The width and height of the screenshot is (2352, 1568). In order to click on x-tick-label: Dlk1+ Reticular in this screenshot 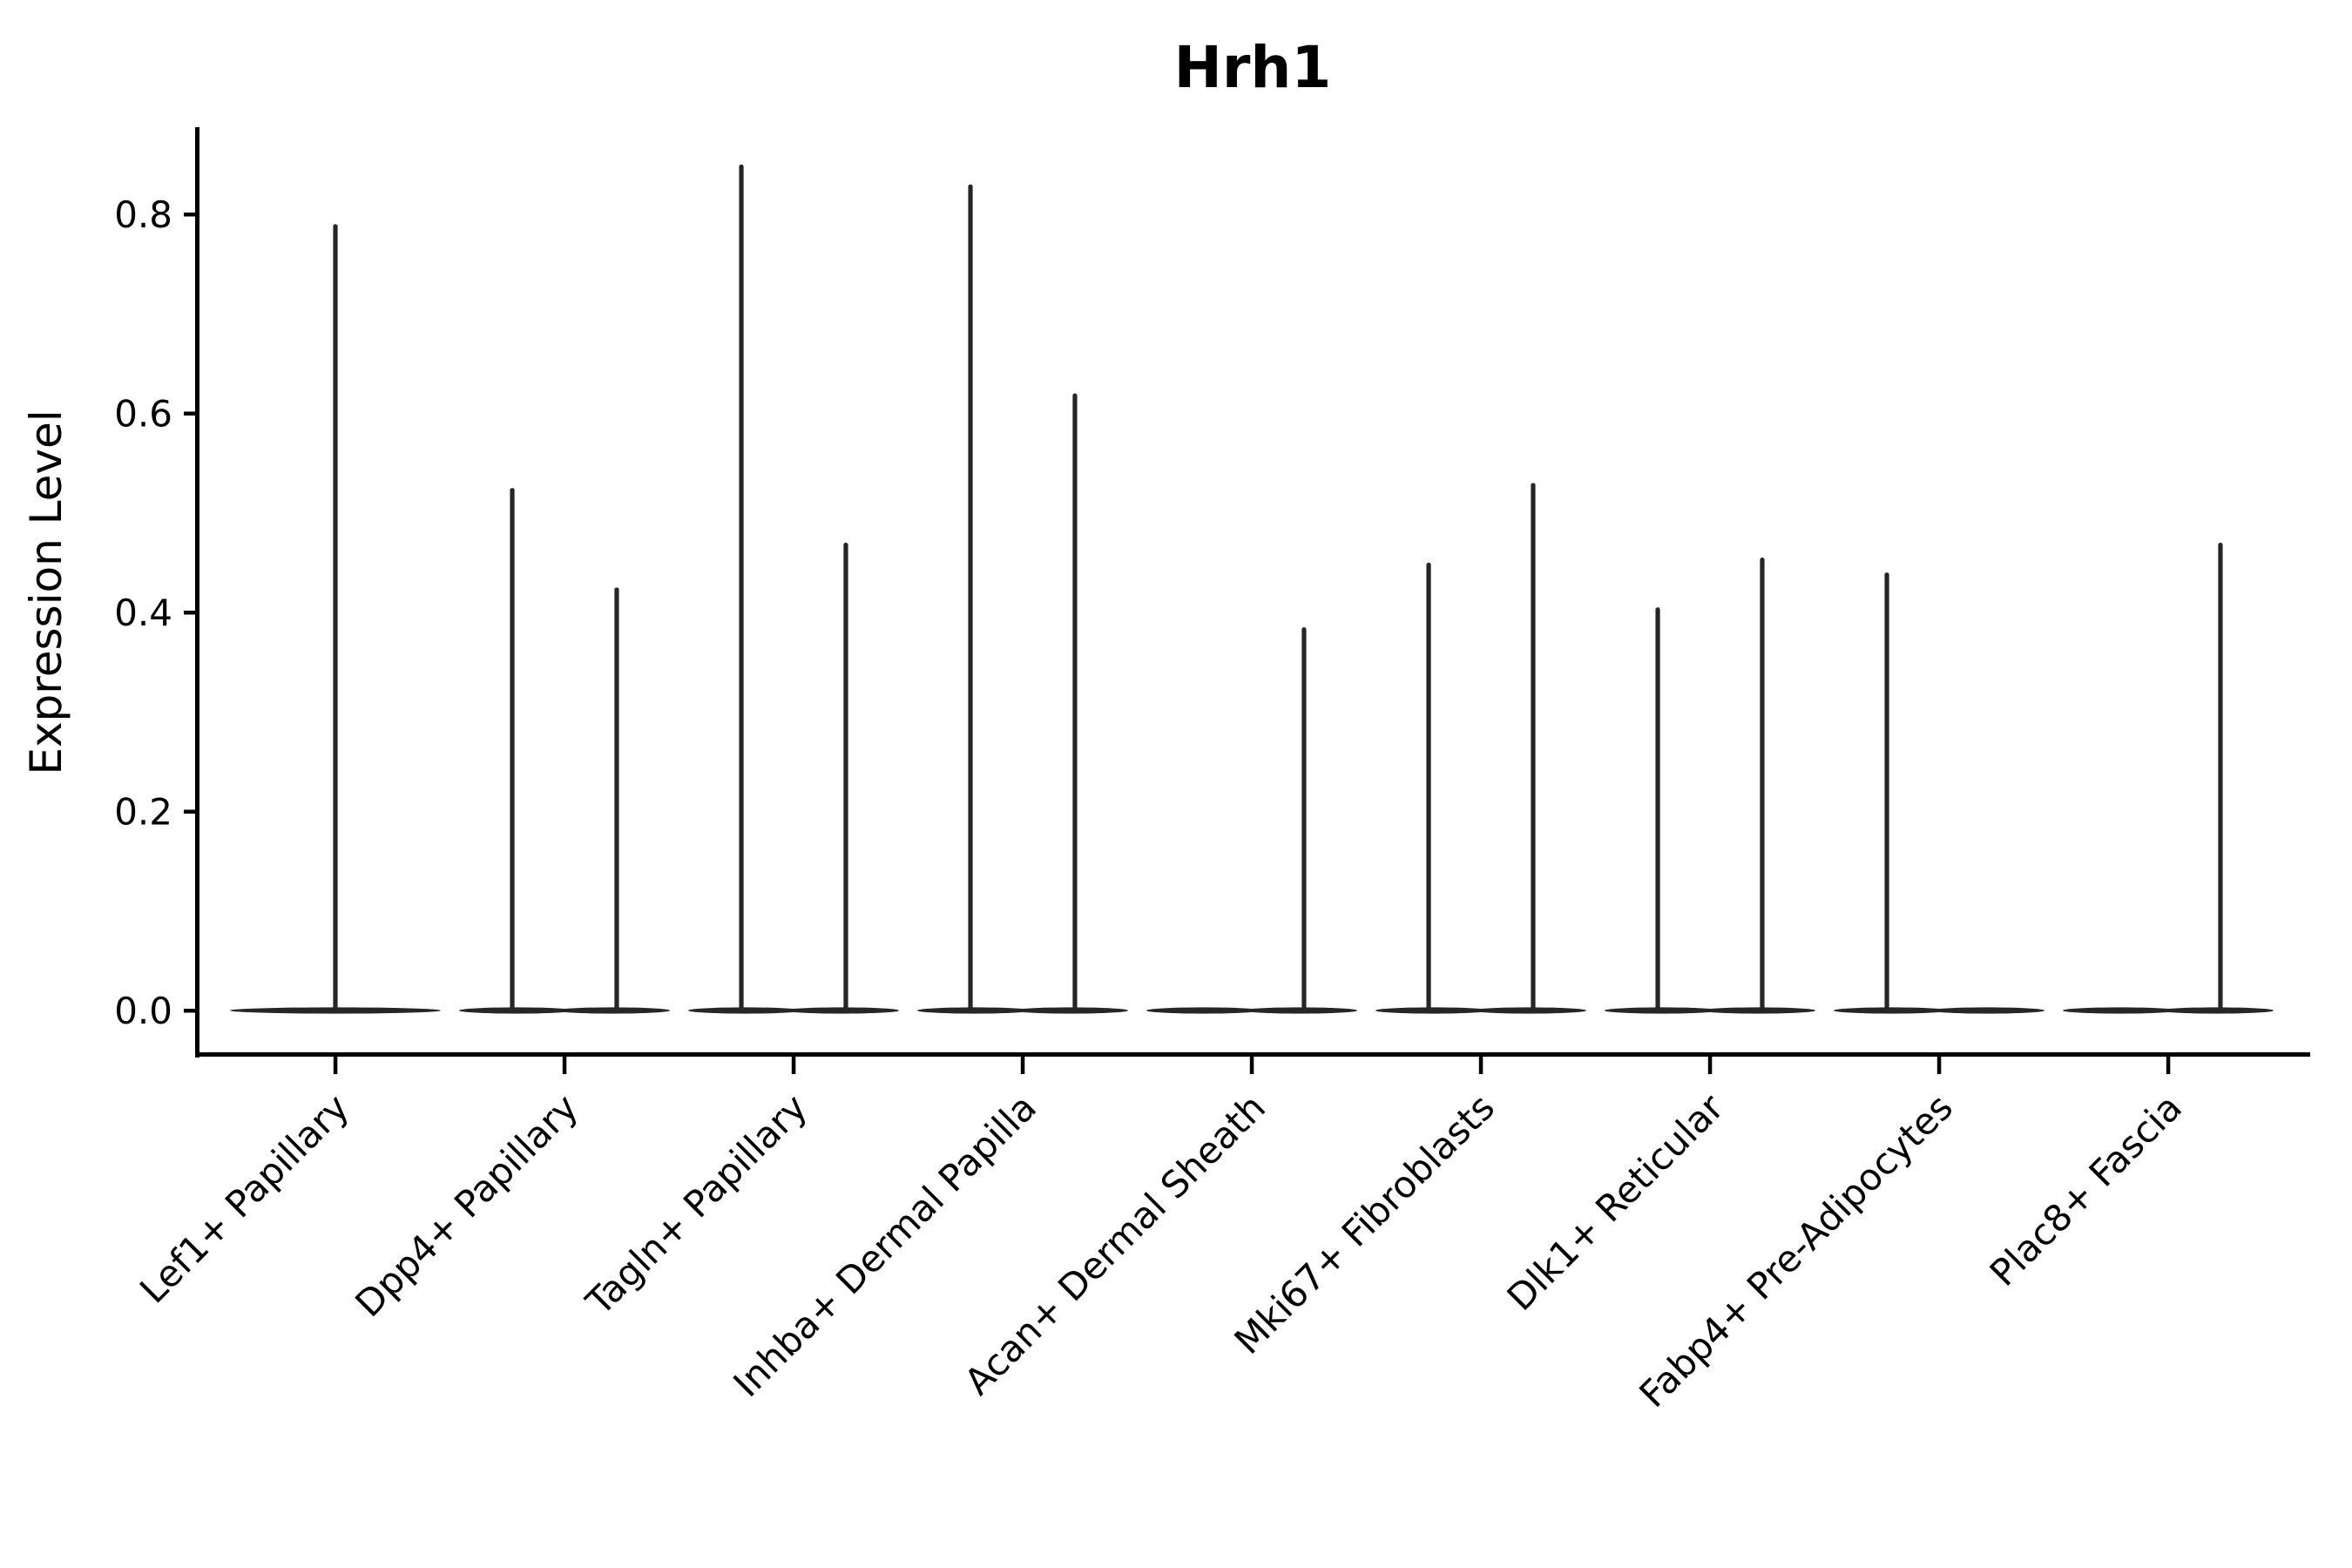, I will do `click(1616, 1202)`.